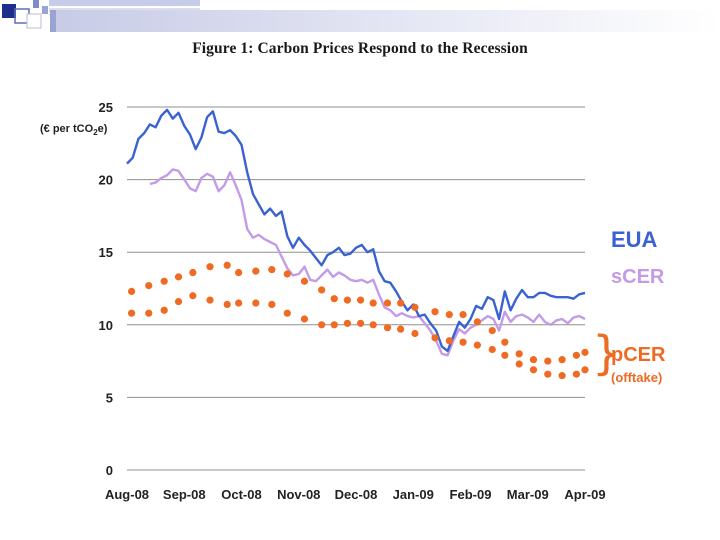 Image resolution: width=720 pixels, height=540 pixels. What do you see at coordinates (106, 325) in the screenshot?
I see `y-tick-label: 10` at bounding box center [106, 325].